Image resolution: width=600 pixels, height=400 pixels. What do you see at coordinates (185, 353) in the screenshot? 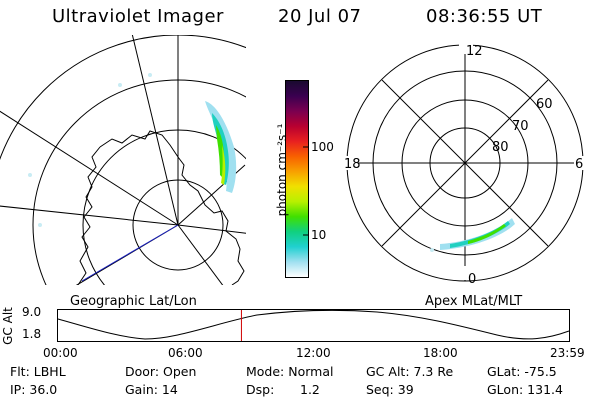
I see `xtick-0600: 06:00` at bounding box center [185, 353].